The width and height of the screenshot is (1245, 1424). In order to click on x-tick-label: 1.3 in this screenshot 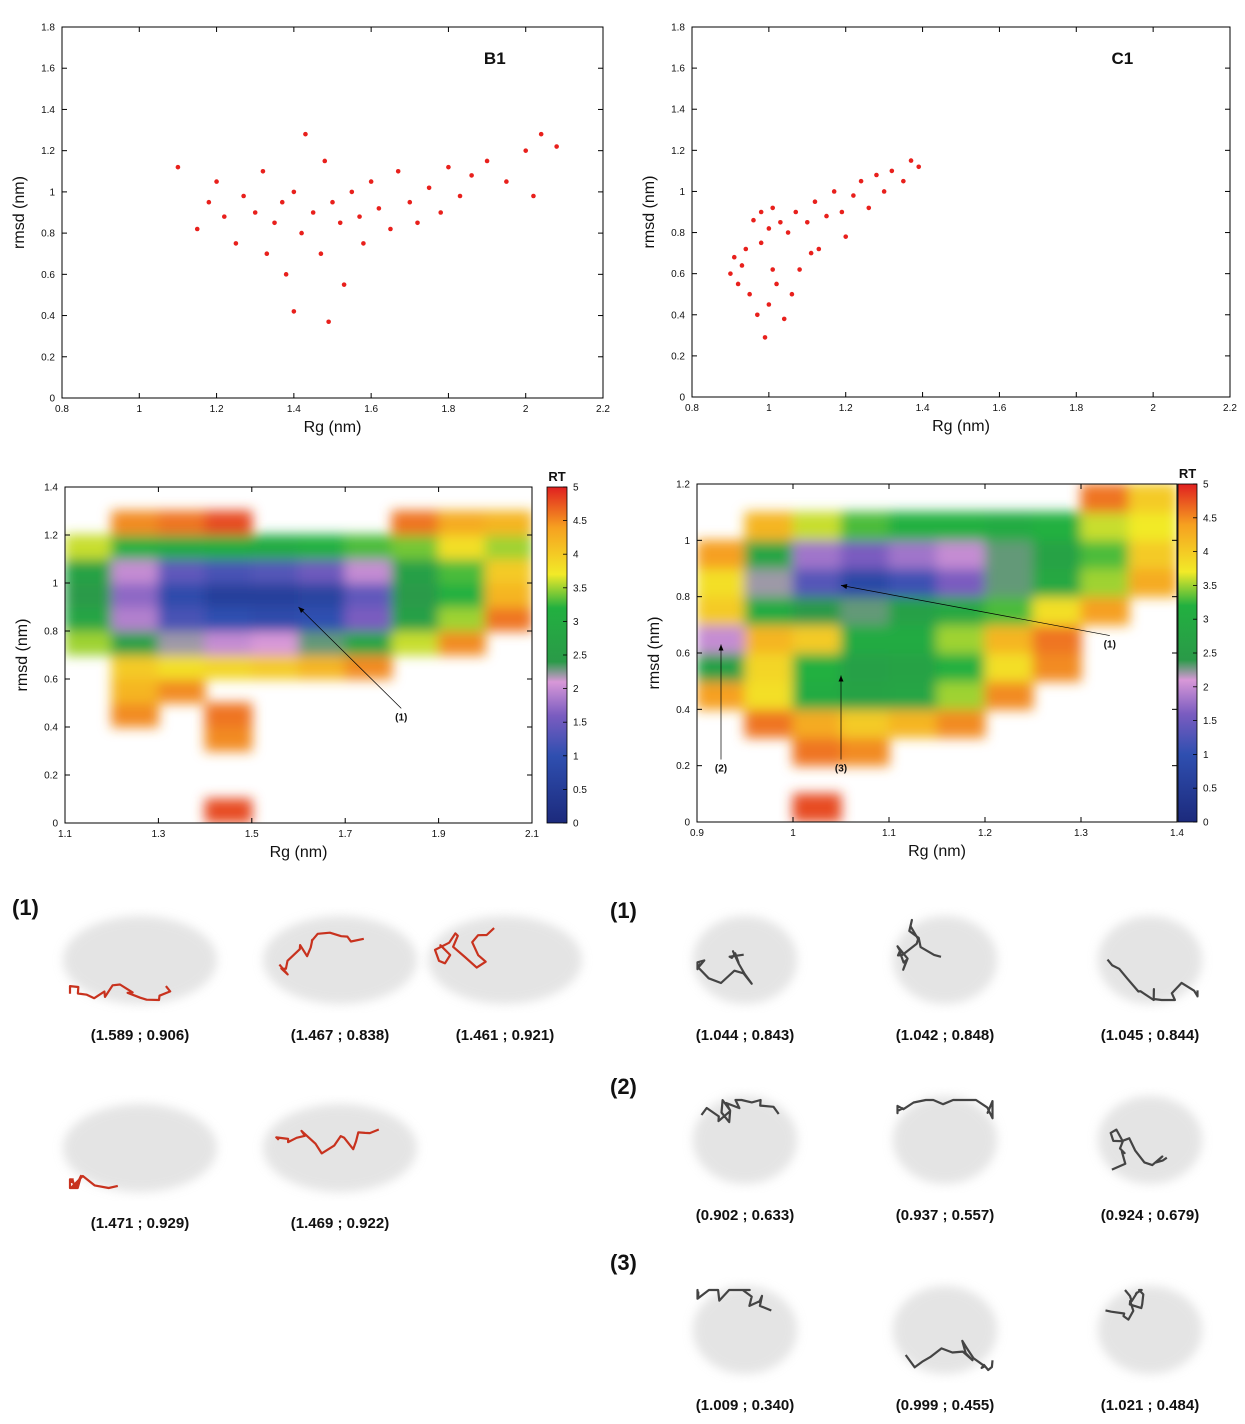, I will do `click(158, 834)`.